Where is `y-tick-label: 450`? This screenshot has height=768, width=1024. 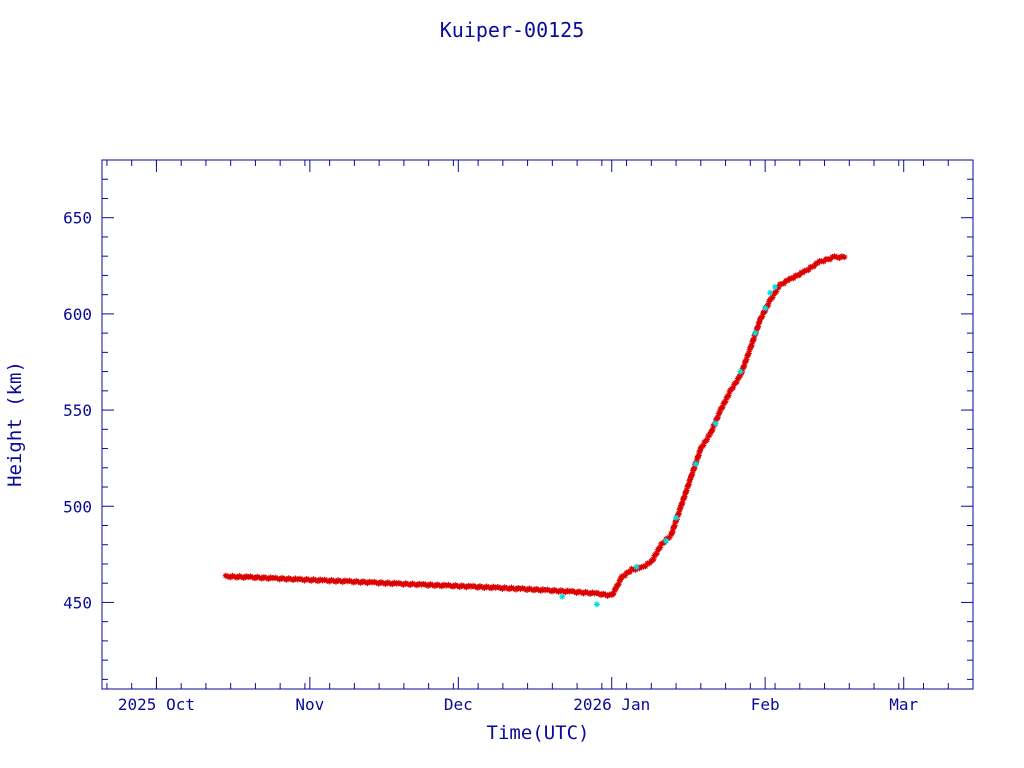 y-tick-label: 450 is located at coordinates (77, 602).